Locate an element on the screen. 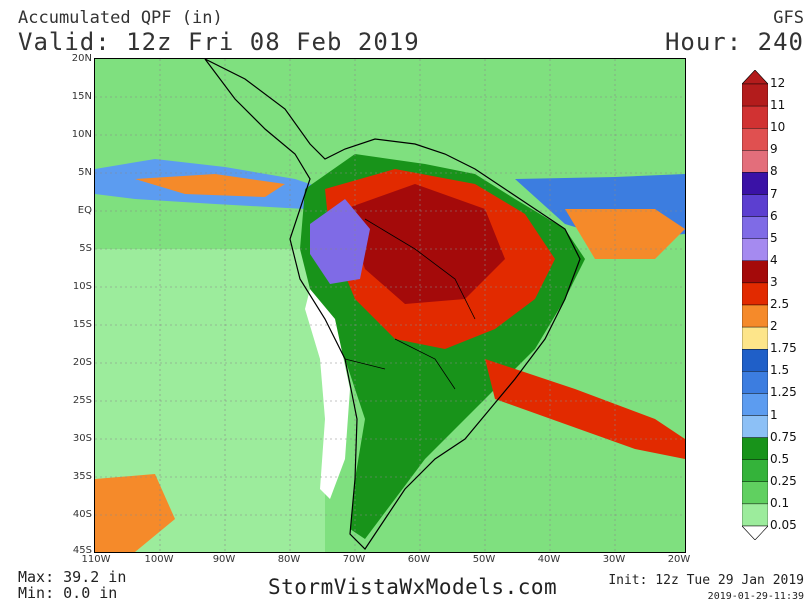 The width and height of the screenshot is (812, 609). legend-label: 11 is located at coordinates (778, 105).